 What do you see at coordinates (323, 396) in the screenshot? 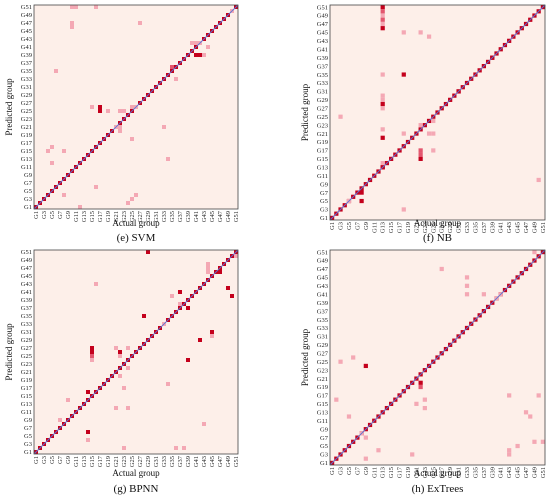
I see `y-tick-label: G17` at bounding box center [323, 396].